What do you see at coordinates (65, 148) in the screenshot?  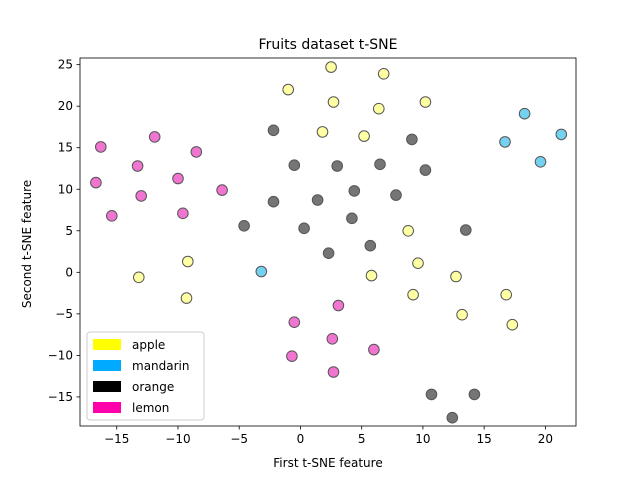 I see `y-tick-label: 15` at bounding box center [65, 148].